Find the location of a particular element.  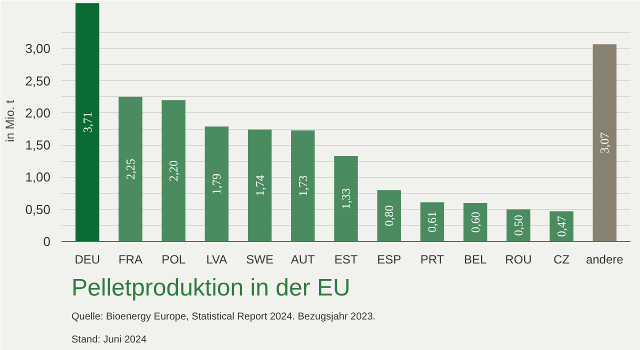

data-label: 0,50 is located at coordinates (518, 225).